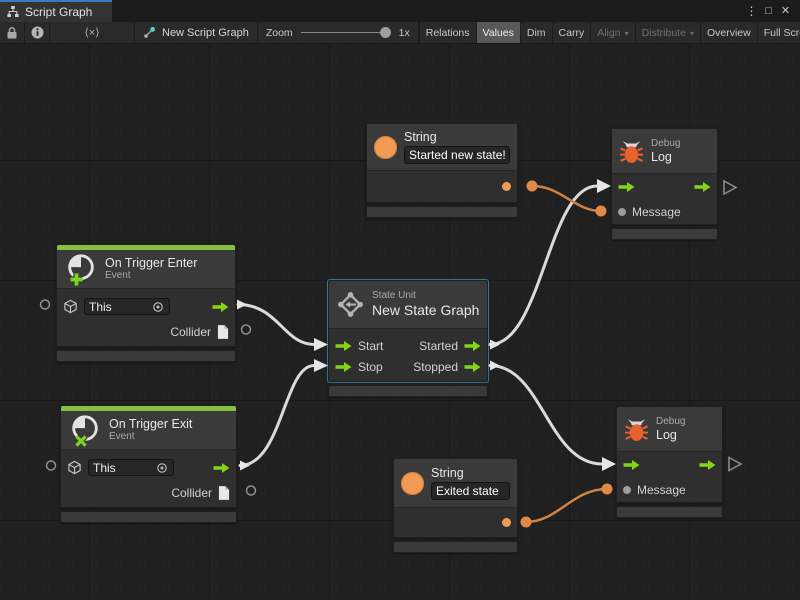 This screenshot has height=600, width=800. I want to click on node-string-top: String Started new state!, so click(442, 170).